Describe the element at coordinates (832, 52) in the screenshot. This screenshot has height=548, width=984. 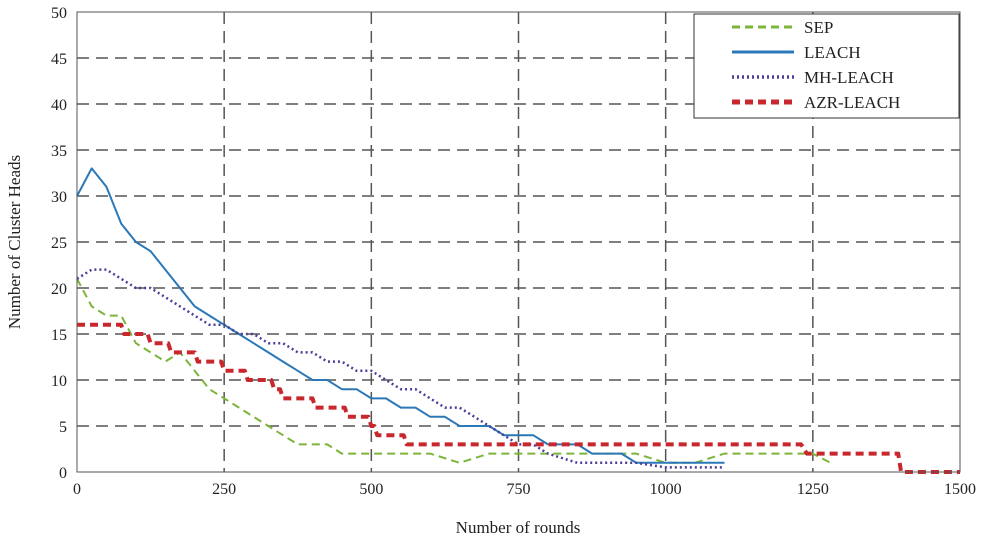
I see `legend-label: LEACH` at that location.